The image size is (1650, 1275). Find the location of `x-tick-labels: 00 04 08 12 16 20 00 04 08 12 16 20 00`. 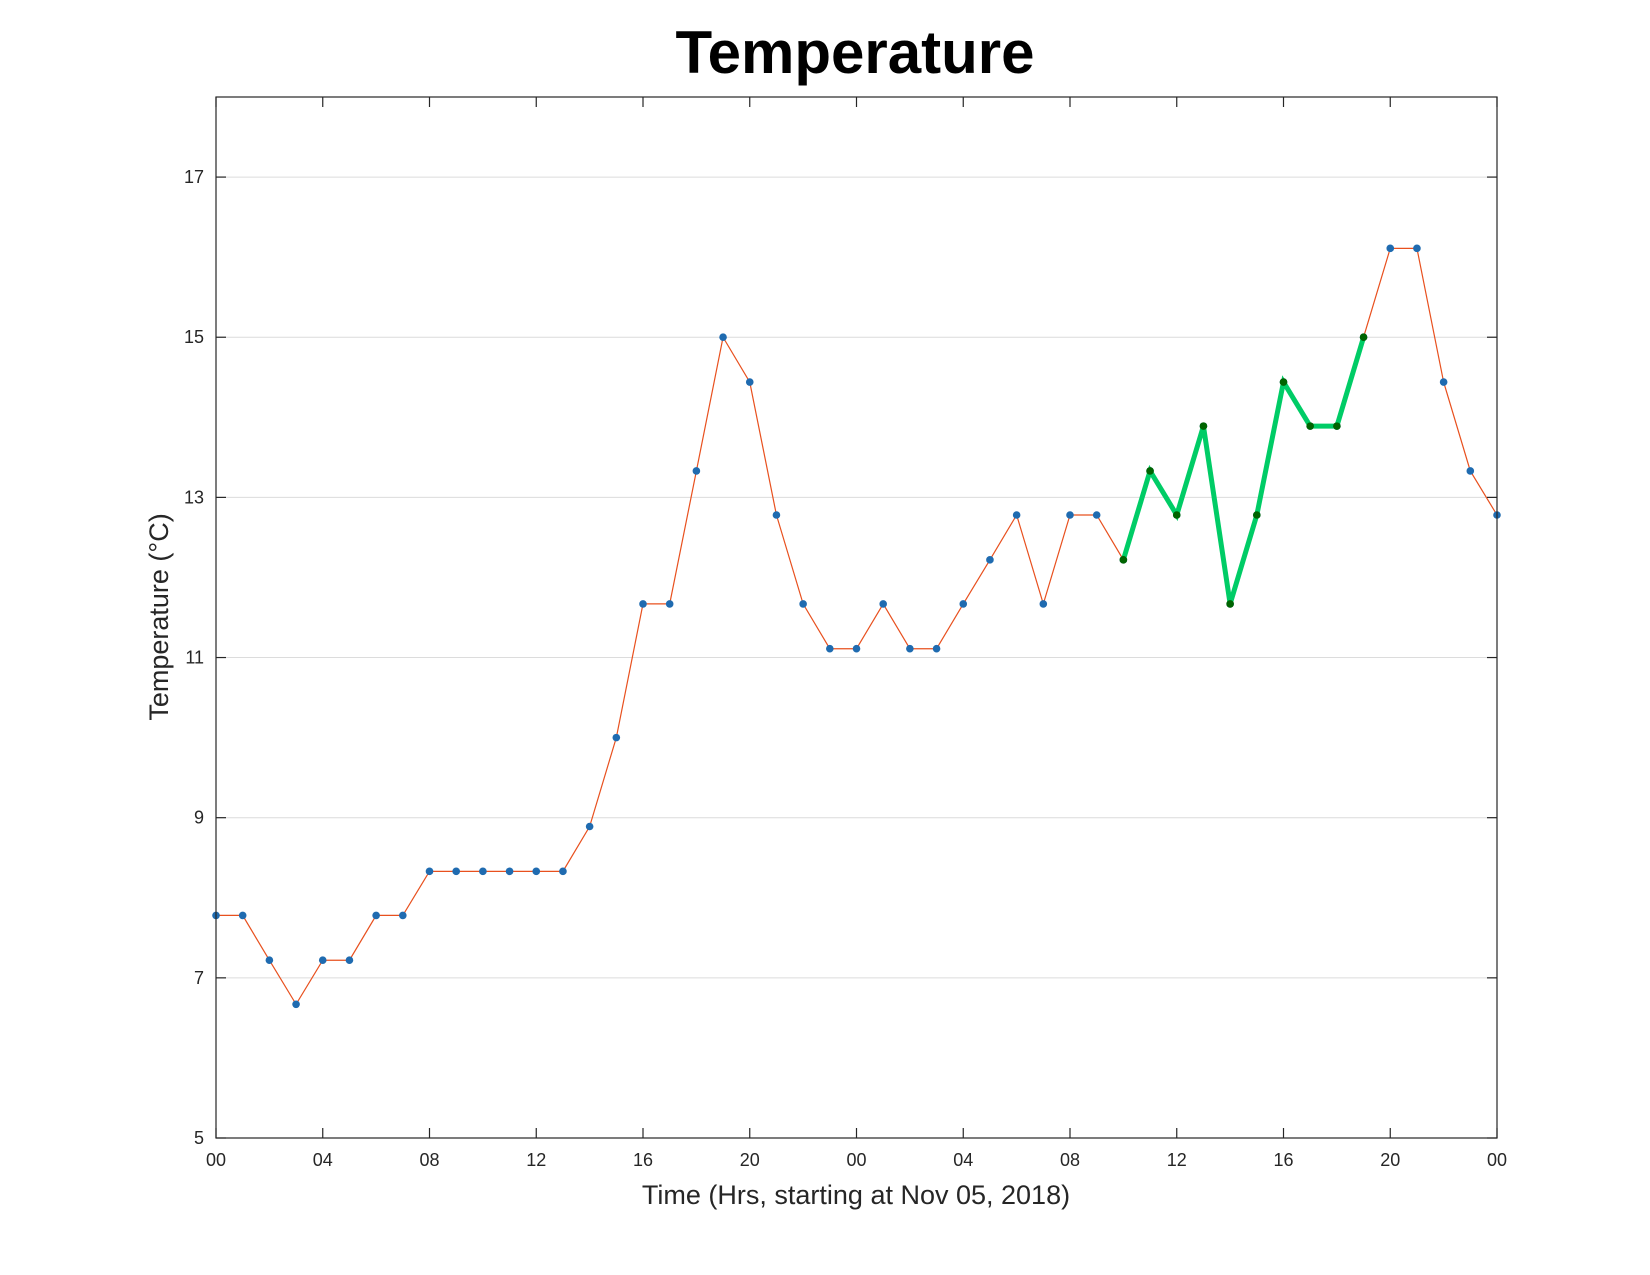

x-tick-labels: 00 04 08 12 16 20 00 04 08 12 16 20 00 is located at coordinates (856, 1160).